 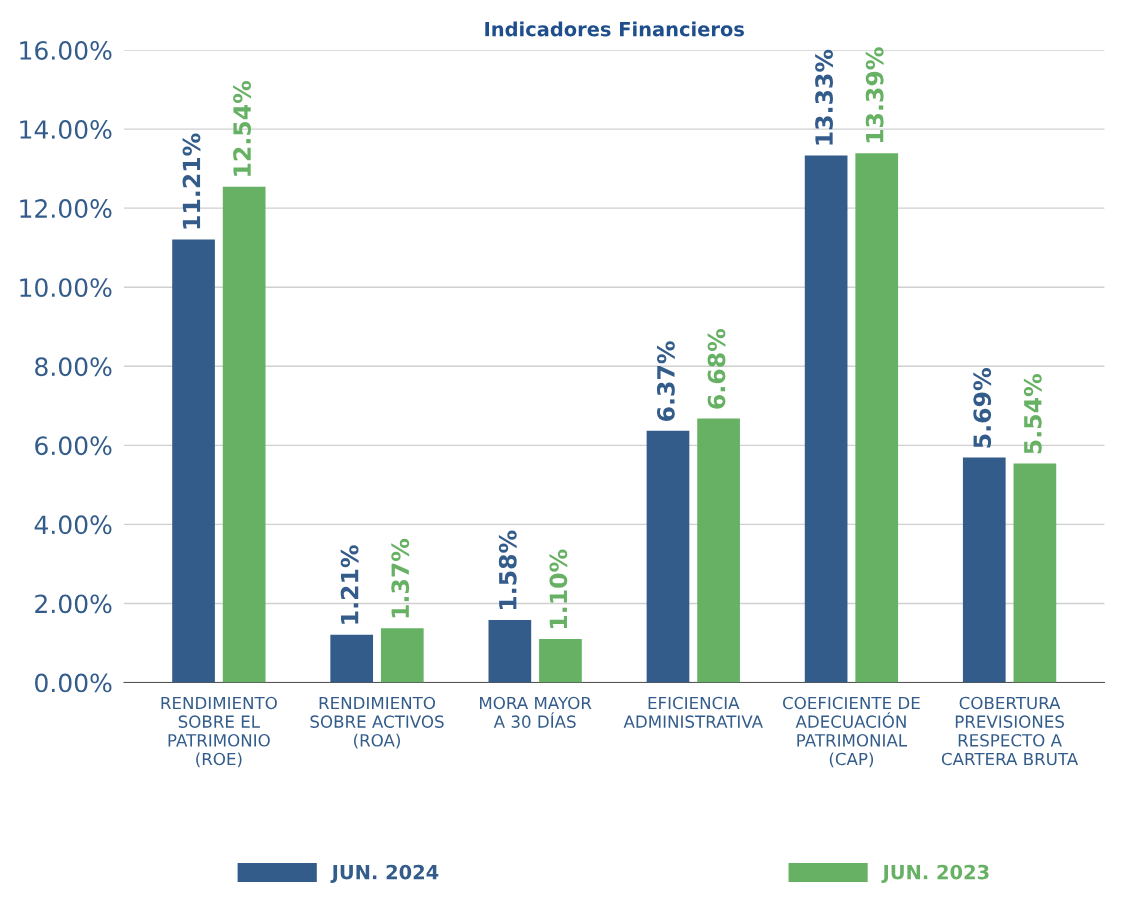 I want to click on chart-title: Indicadores Financieros, so click(x=614, y=29).